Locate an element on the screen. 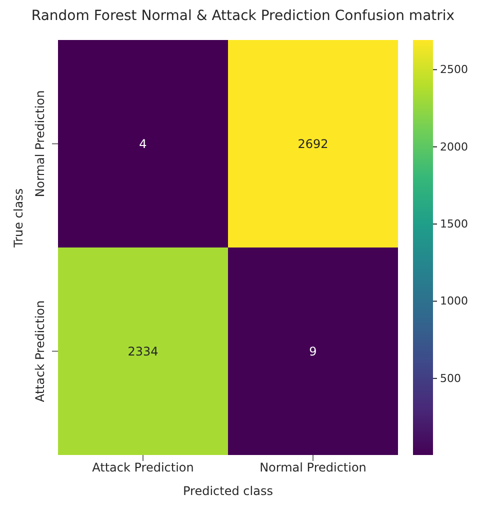 Image resolution: width=488 pixels, height=509 pixels. y-axis-title: True class is located at coordinates (18, 218).